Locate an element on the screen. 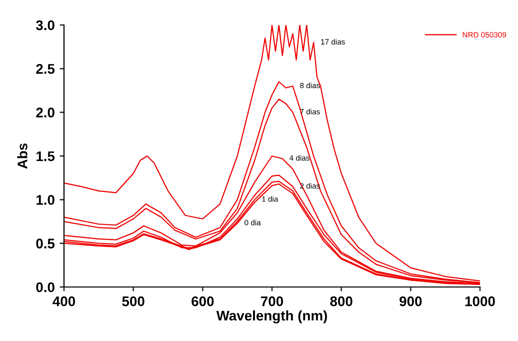  y-axis-title: Abs is located at coordinates (22, 156).